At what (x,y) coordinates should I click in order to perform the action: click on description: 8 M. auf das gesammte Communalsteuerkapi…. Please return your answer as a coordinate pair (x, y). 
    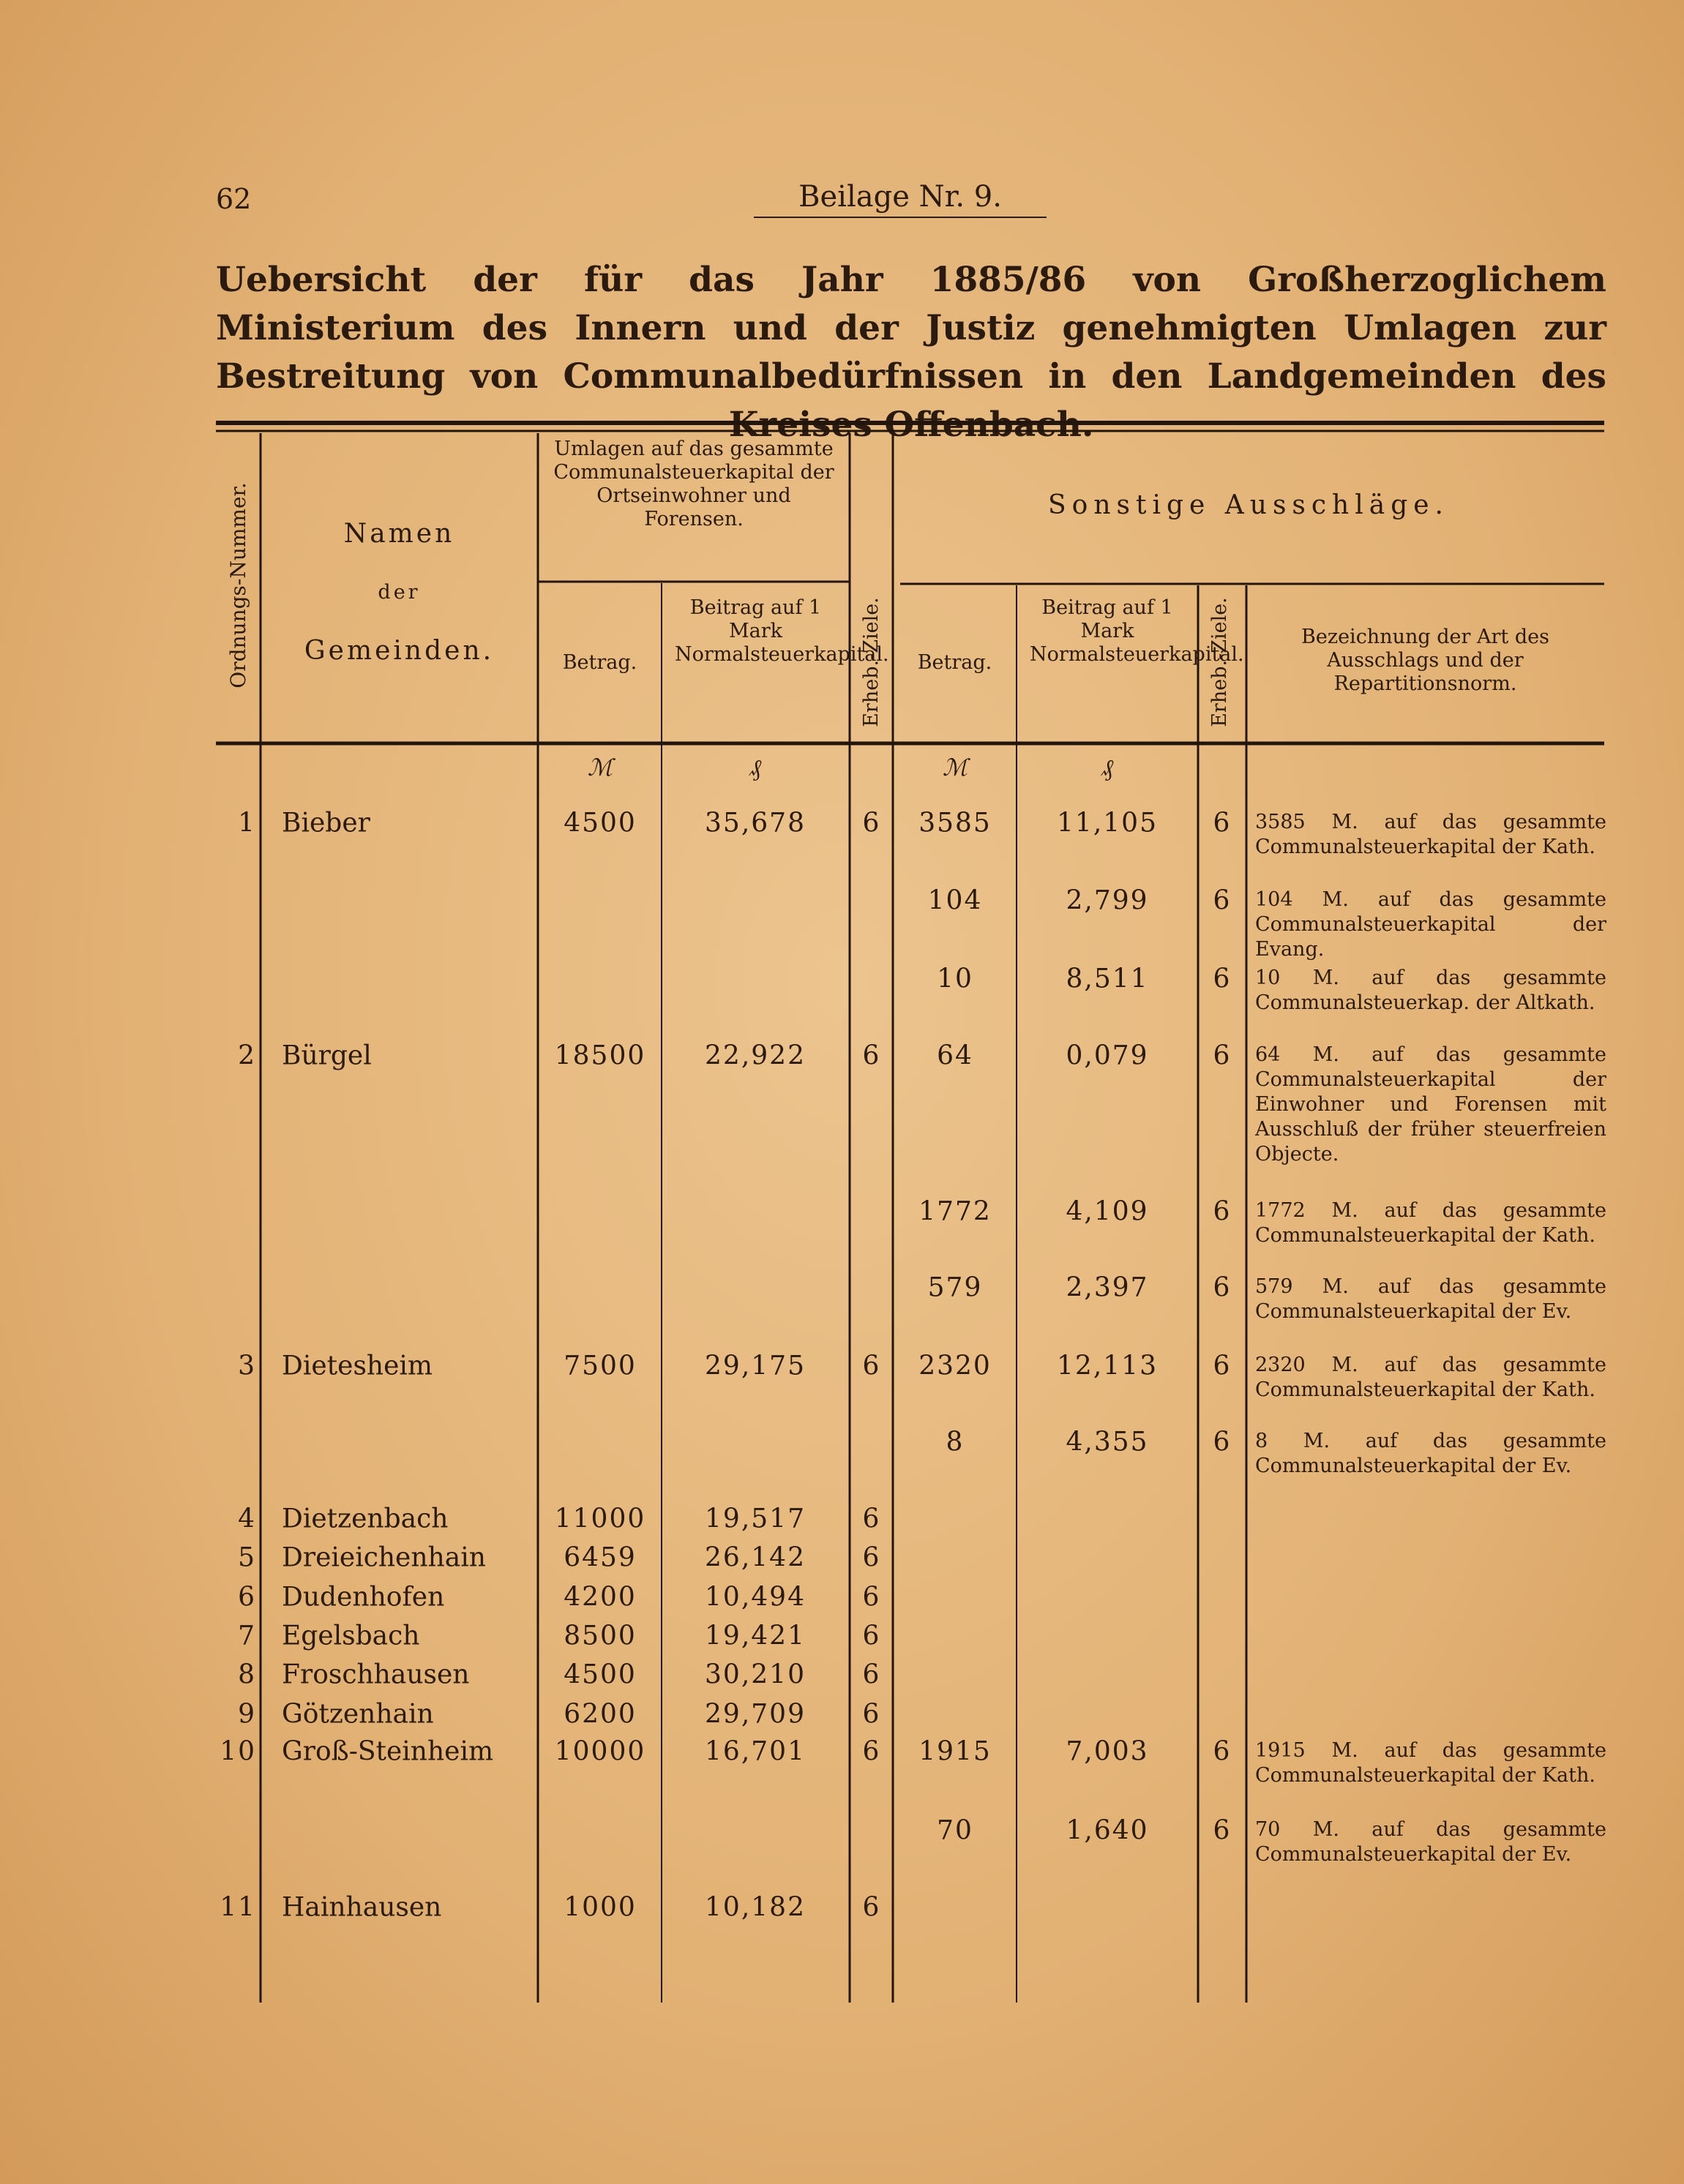
    Looking at the image, I should click on (1430, 1454).